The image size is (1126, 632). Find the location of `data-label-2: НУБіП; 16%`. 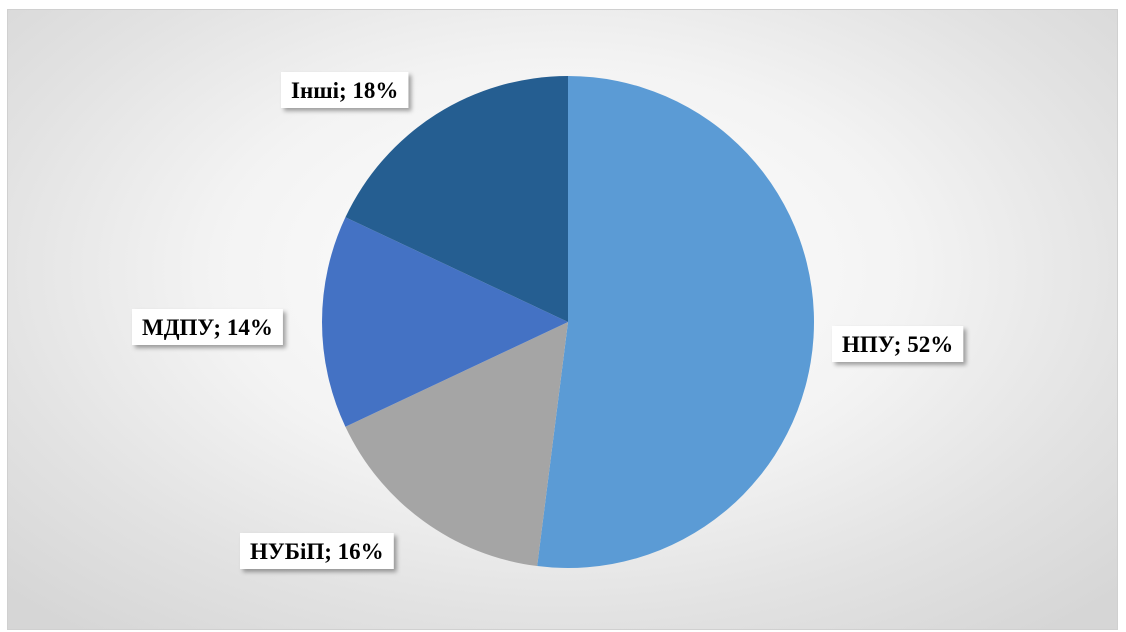

data-label-2: НУБіП; 16% is located at coordinates (317, 551).